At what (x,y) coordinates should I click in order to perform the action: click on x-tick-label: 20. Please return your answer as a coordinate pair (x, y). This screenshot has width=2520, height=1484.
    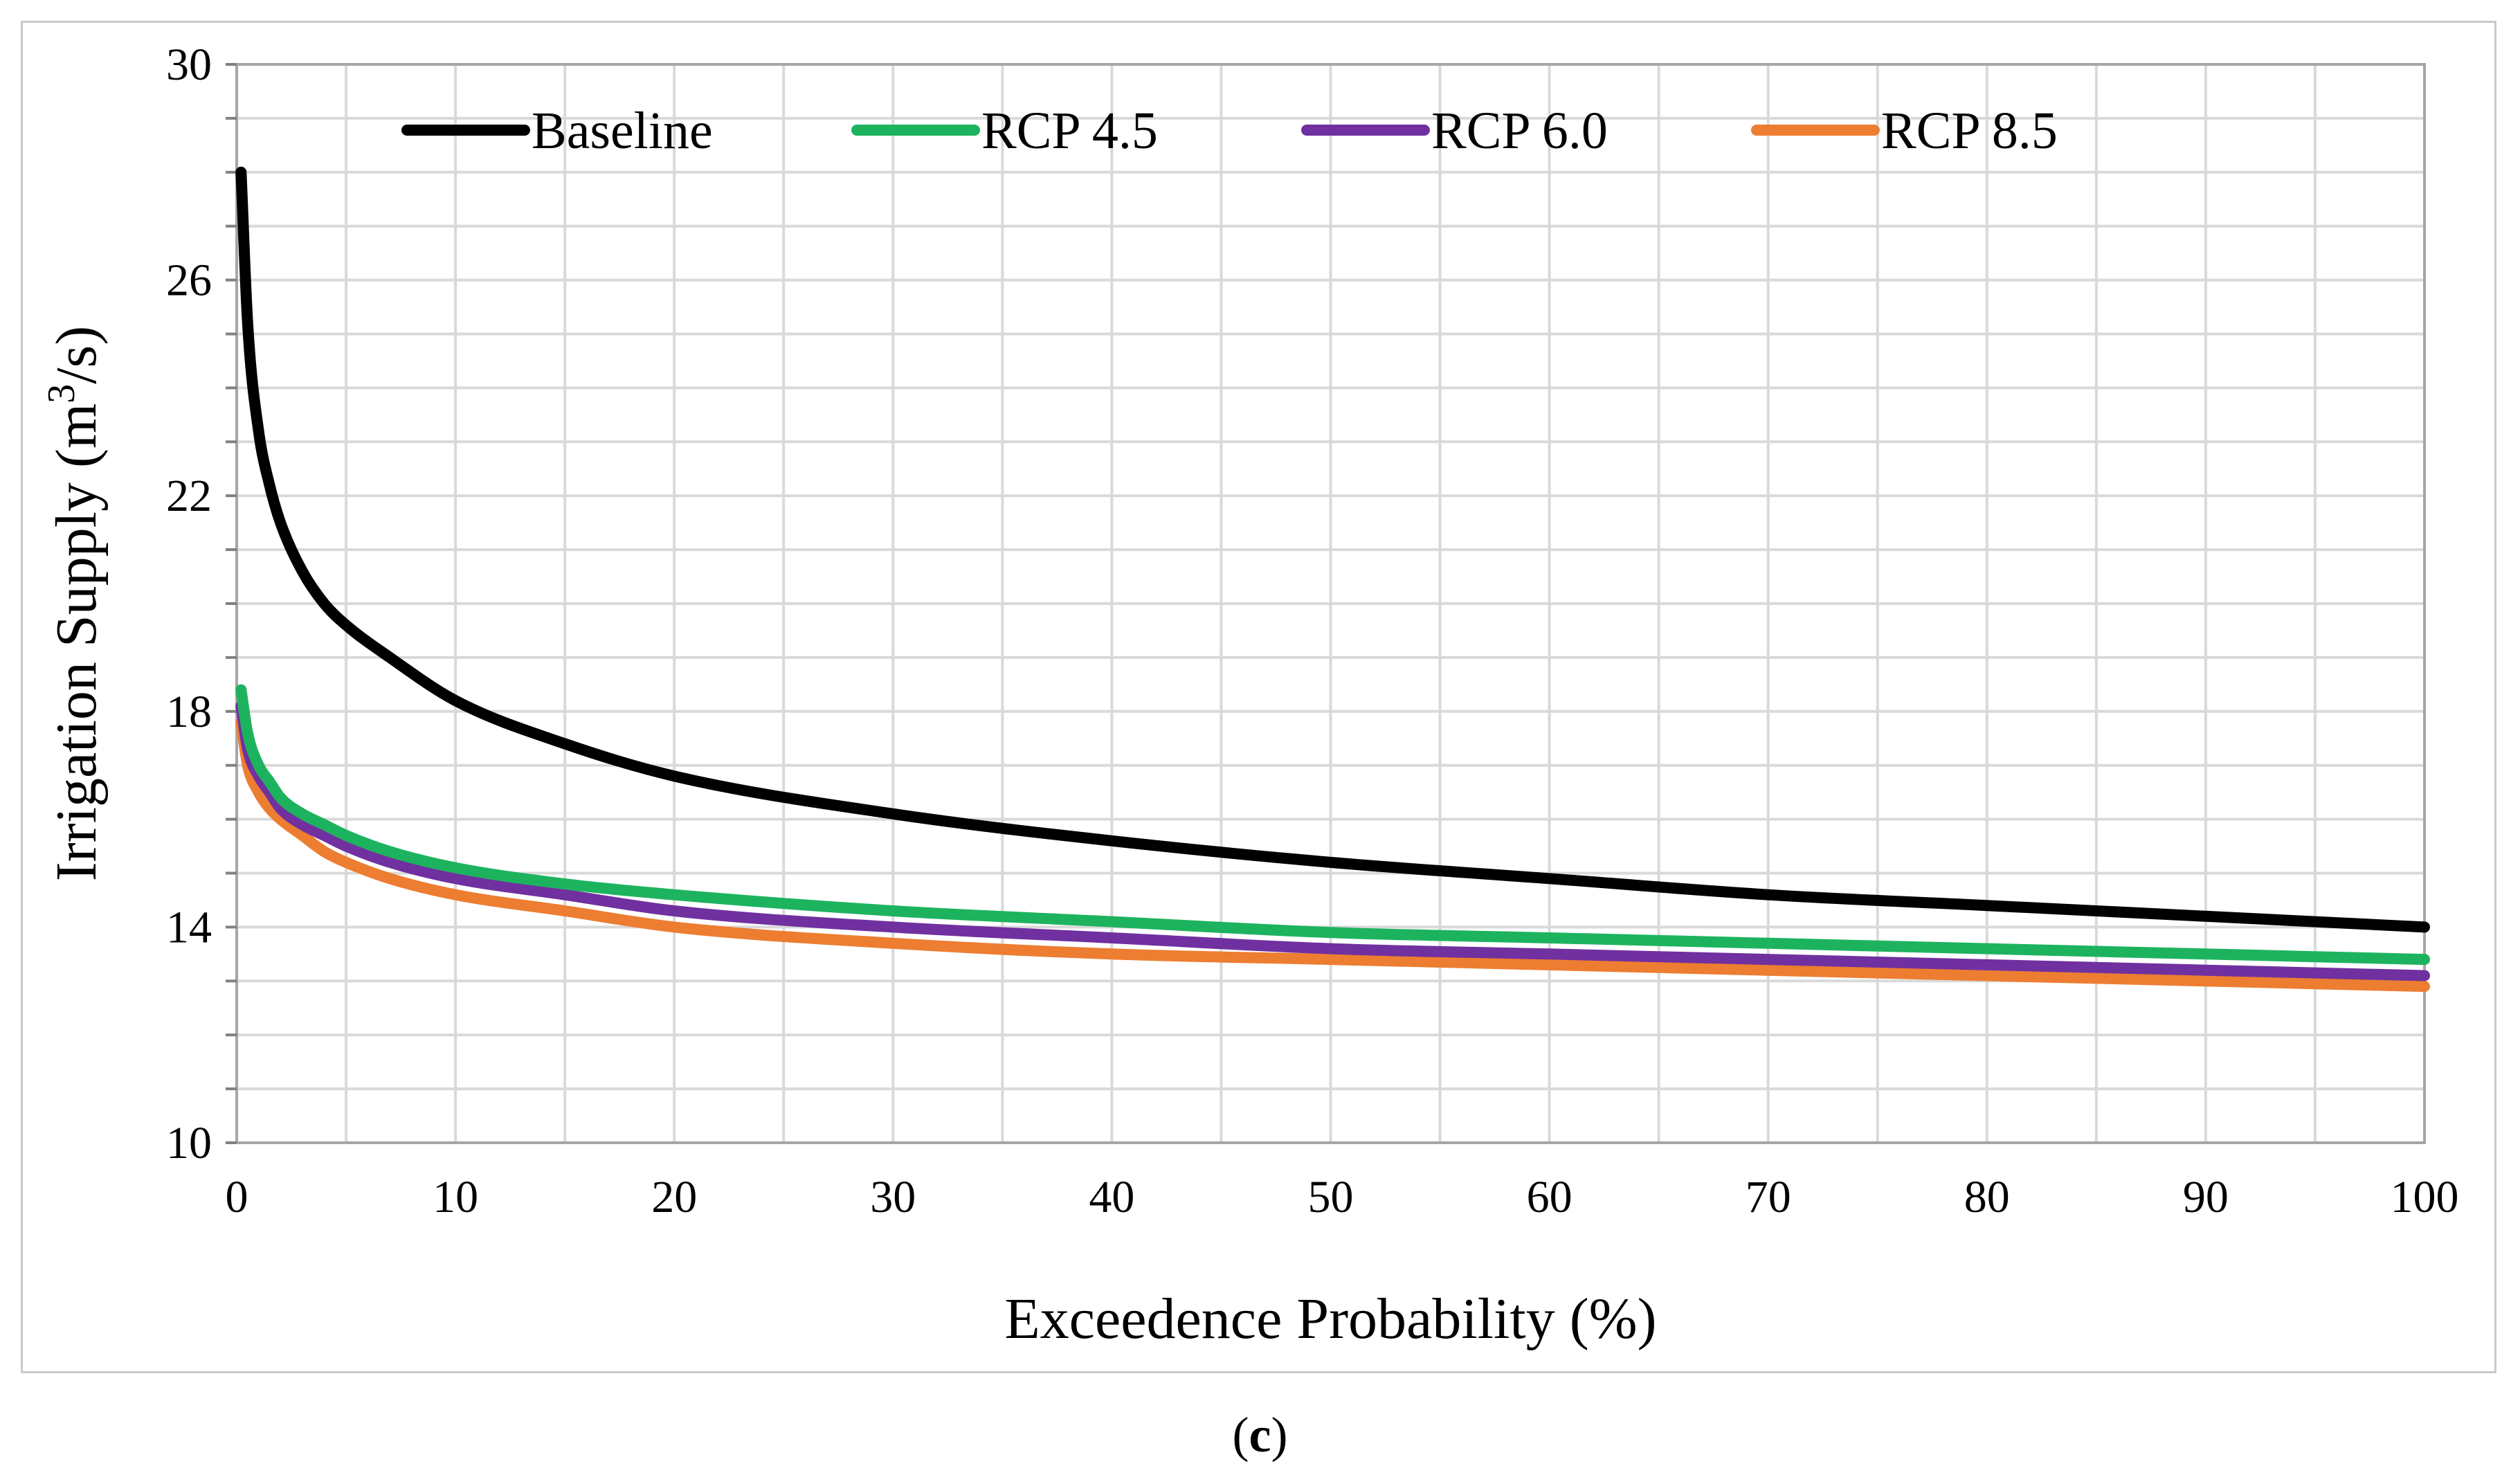
    Looking at the image, I should click on (674, 1197).